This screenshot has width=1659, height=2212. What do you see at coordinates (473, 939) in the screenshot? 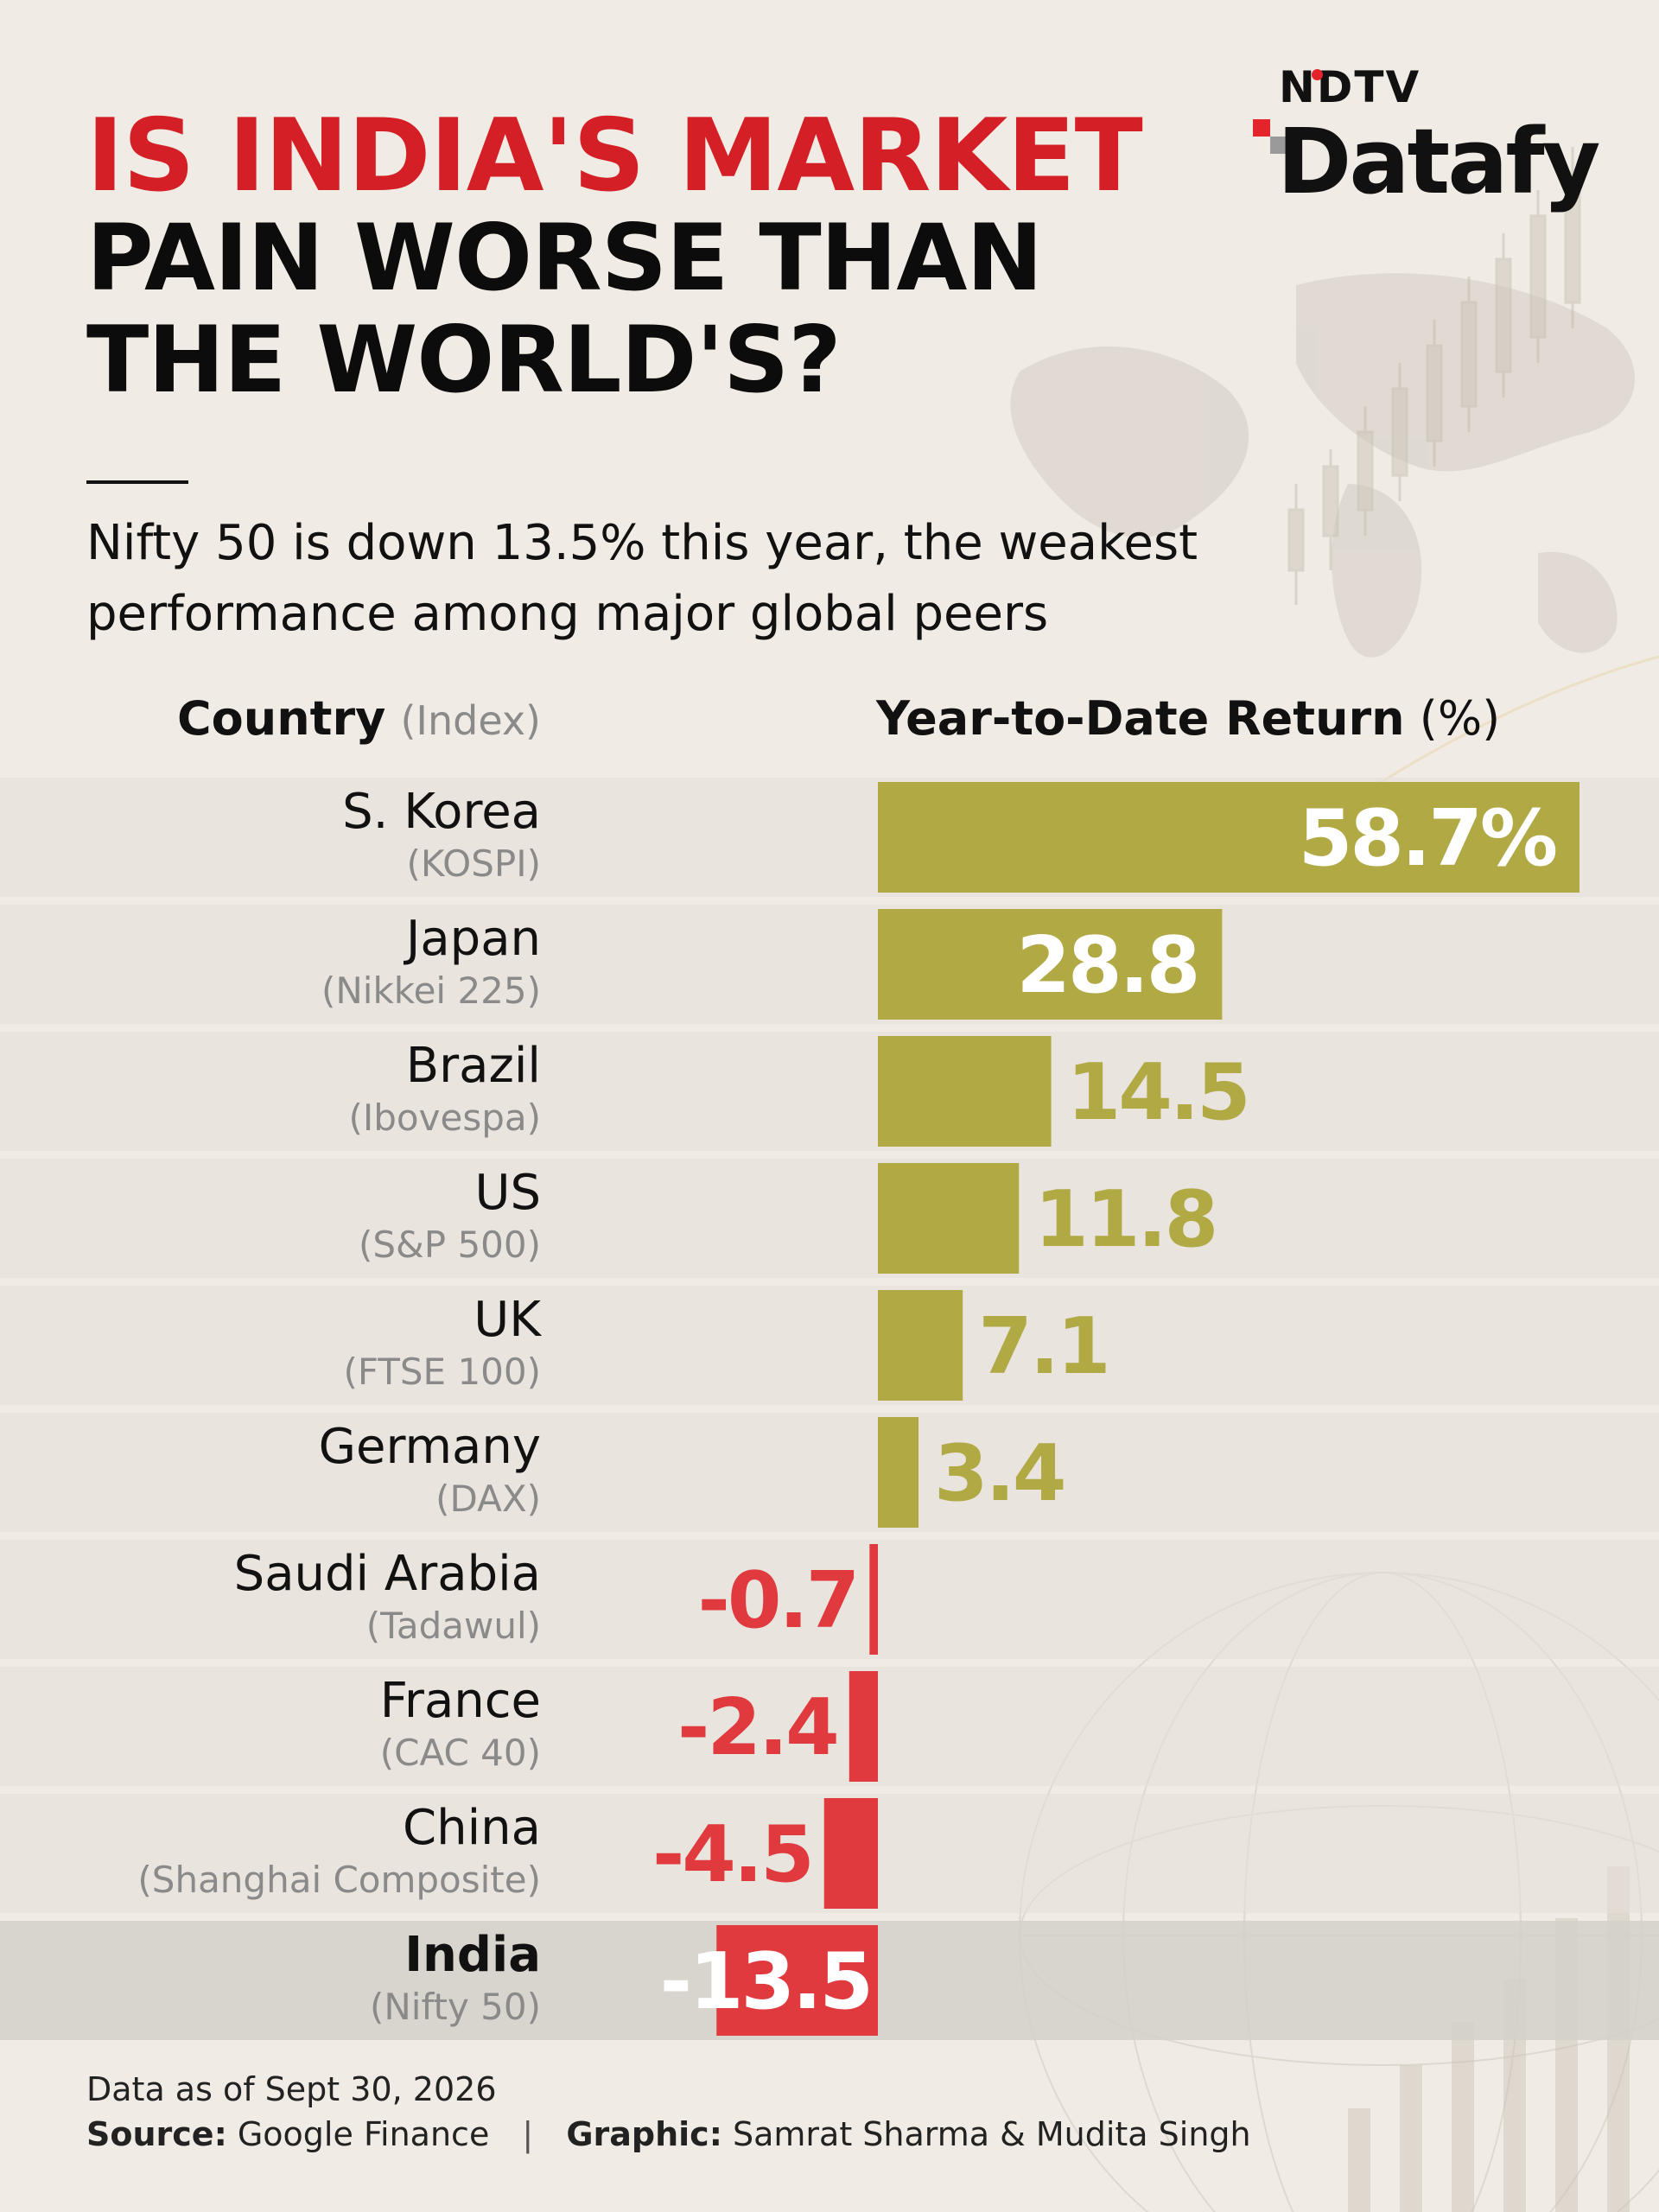
I see `country-label: Japan` at bounding box center [473, 939].